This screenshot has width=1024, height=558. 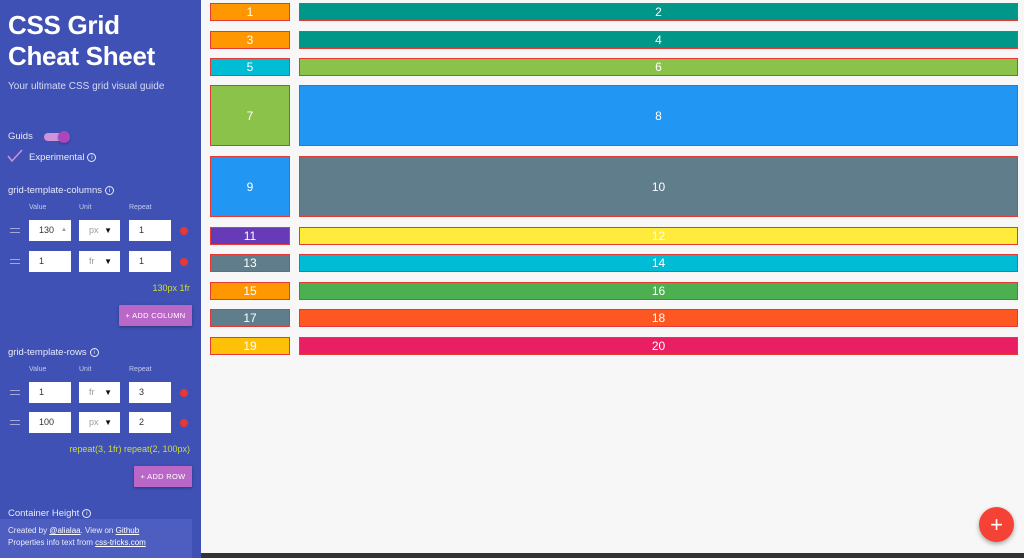 I want to click on row-1-unit: fr, so click(x=92, y=392).